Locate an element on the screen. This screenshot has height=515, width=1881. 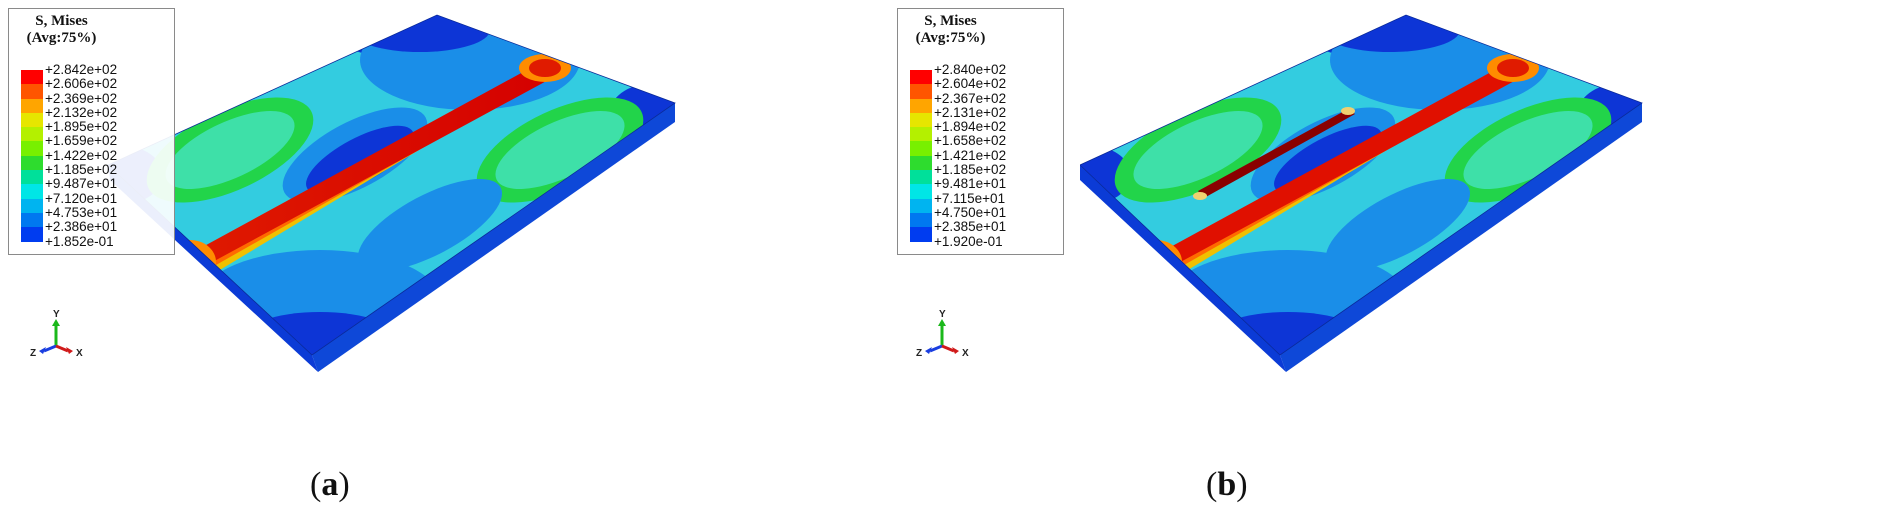
legend-value: +2.840e+02 is located at coordinates (970, 69).